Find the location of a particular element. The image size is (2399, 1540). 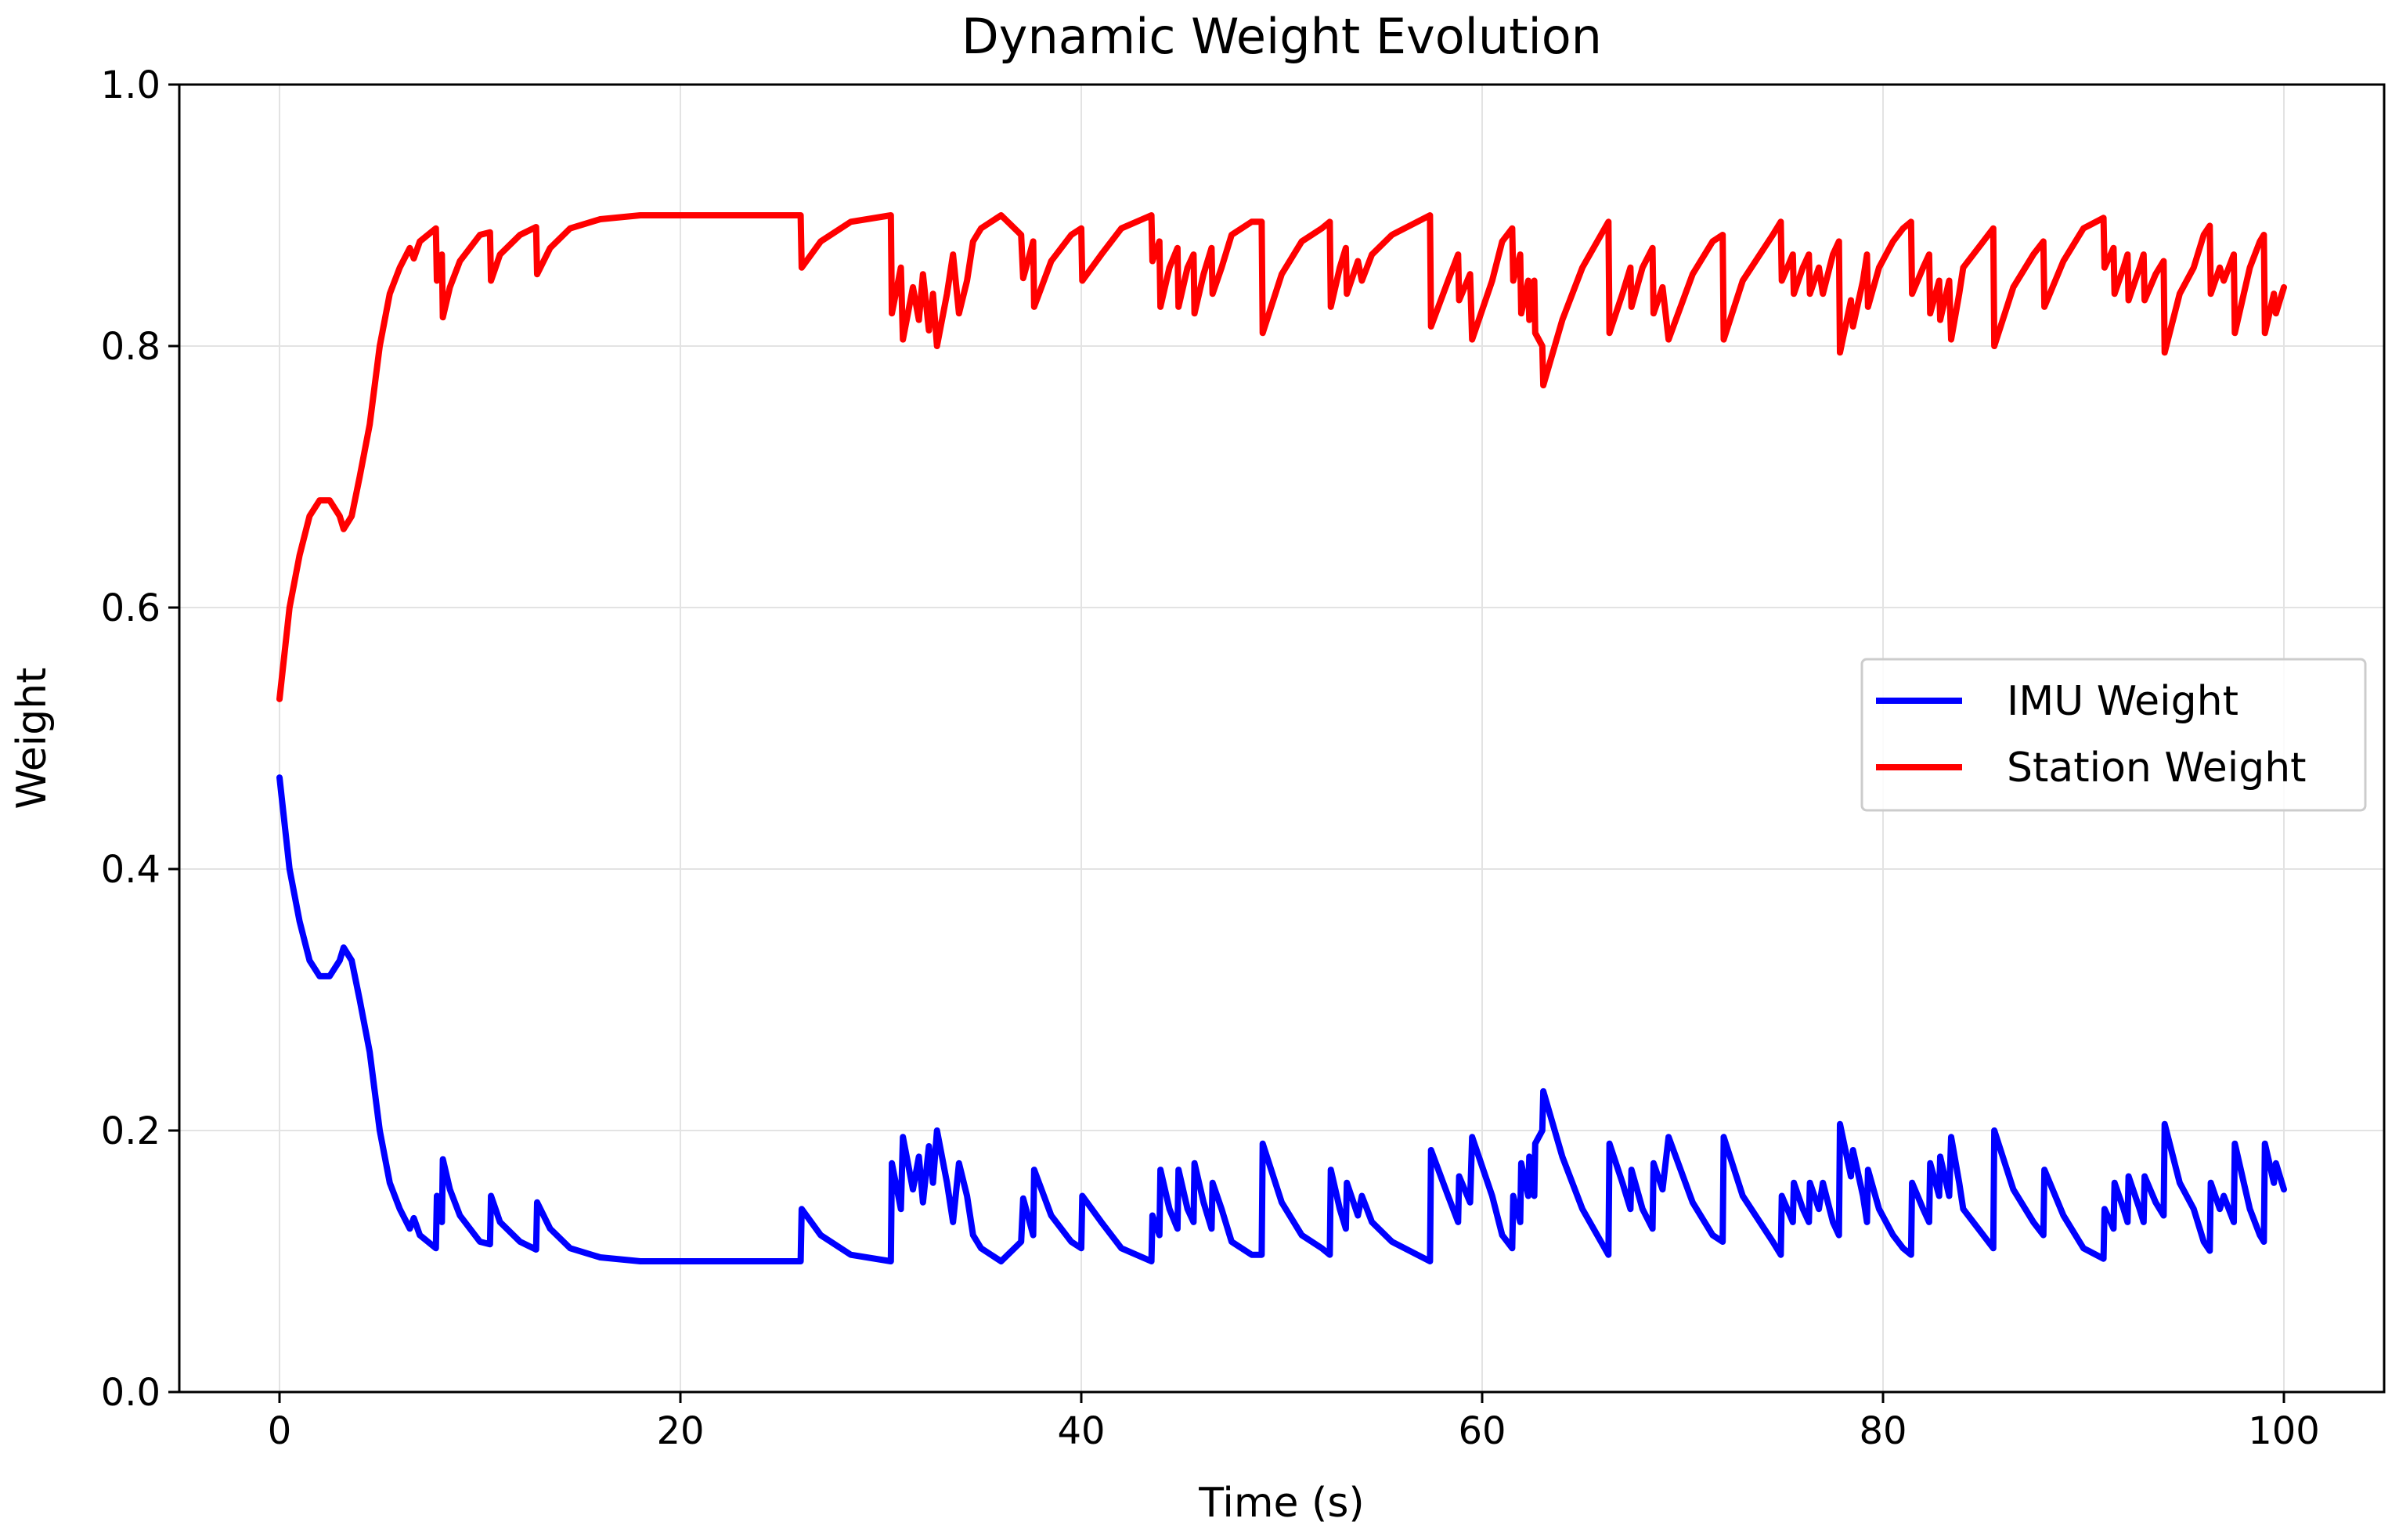

legend: IMU Weight Station Weight is located at coordinates (2113, 735).